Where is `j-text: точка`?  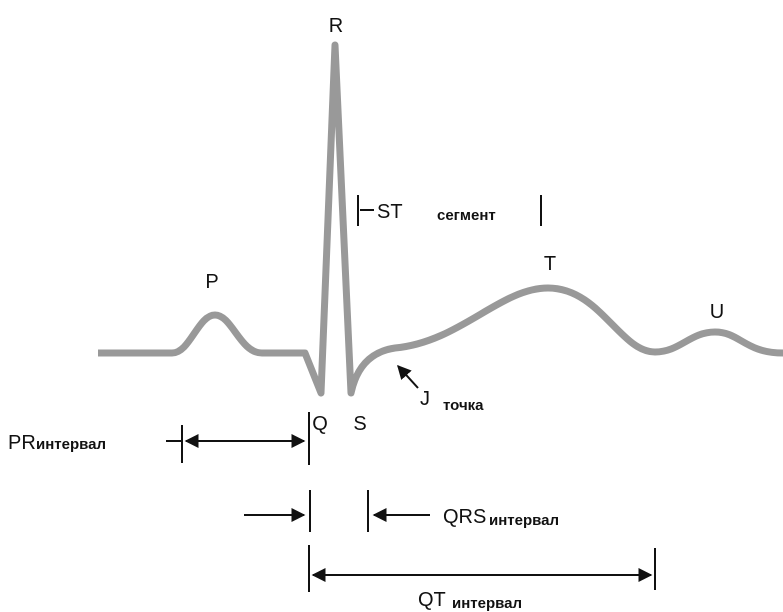
j-text: точка is located at coordinates (463, 405).